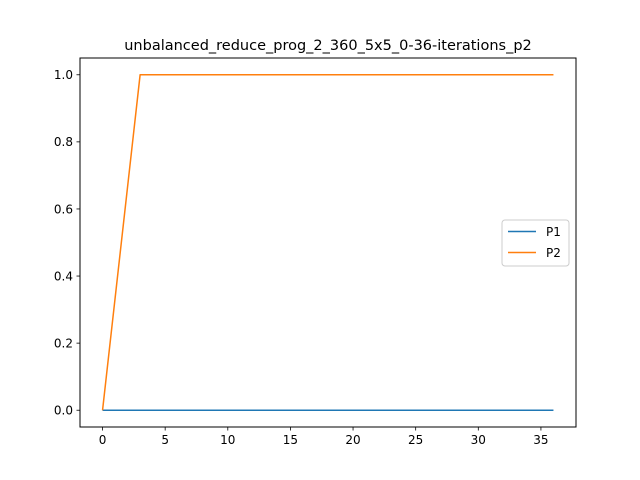 The height and width of the screenshot is (480, 640). Describe the element at coordinates (535, 243) in the screenshot. I see `legend: P1 P2` at that location.